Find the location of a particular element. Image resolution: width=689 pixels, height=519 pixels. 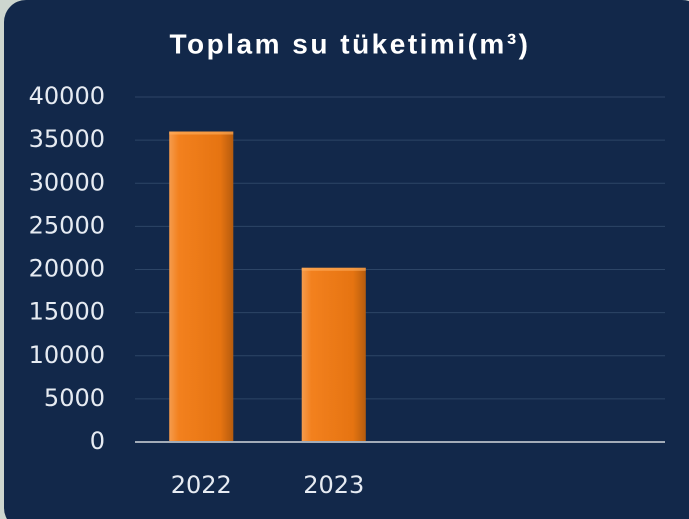

y-tick-label: 15000 is located at coordinates (67, 312).